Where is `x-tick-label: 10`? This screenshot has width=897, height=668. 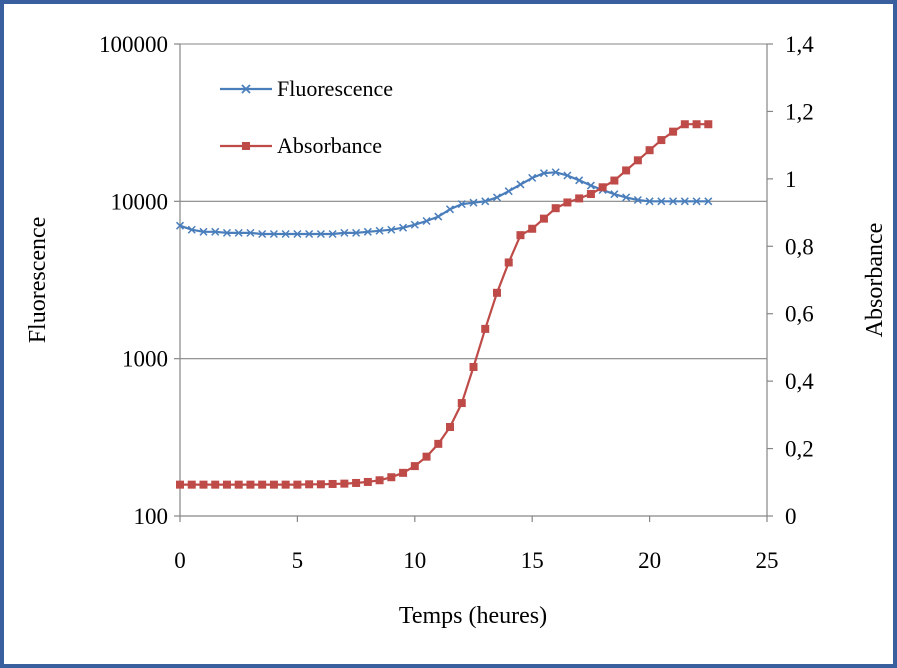
x-tick-label: 10 is located at coordinates (414, 560).